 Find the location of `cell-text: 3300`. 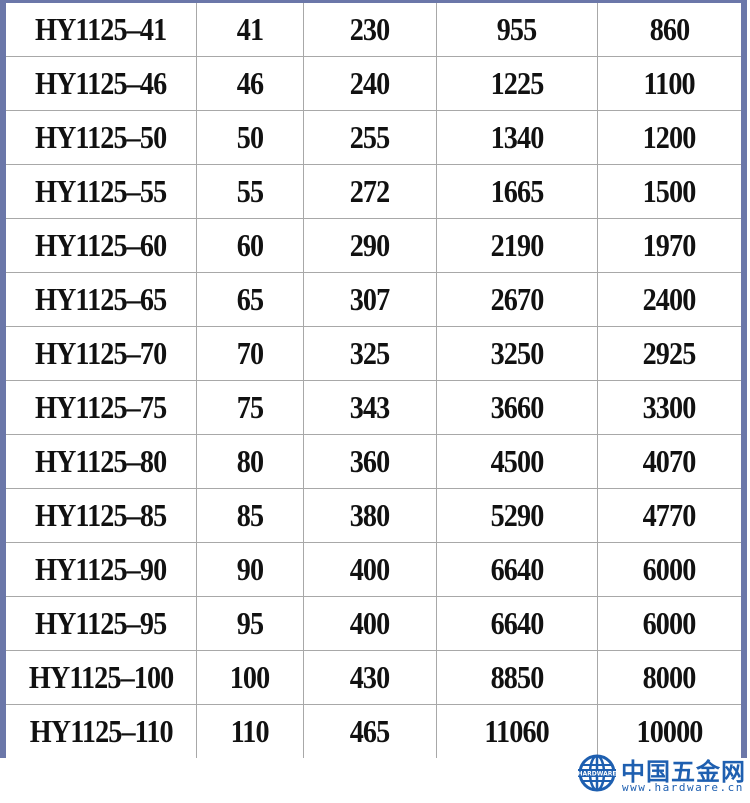

cell-text: 3300 is located at coordinates (669, 407).